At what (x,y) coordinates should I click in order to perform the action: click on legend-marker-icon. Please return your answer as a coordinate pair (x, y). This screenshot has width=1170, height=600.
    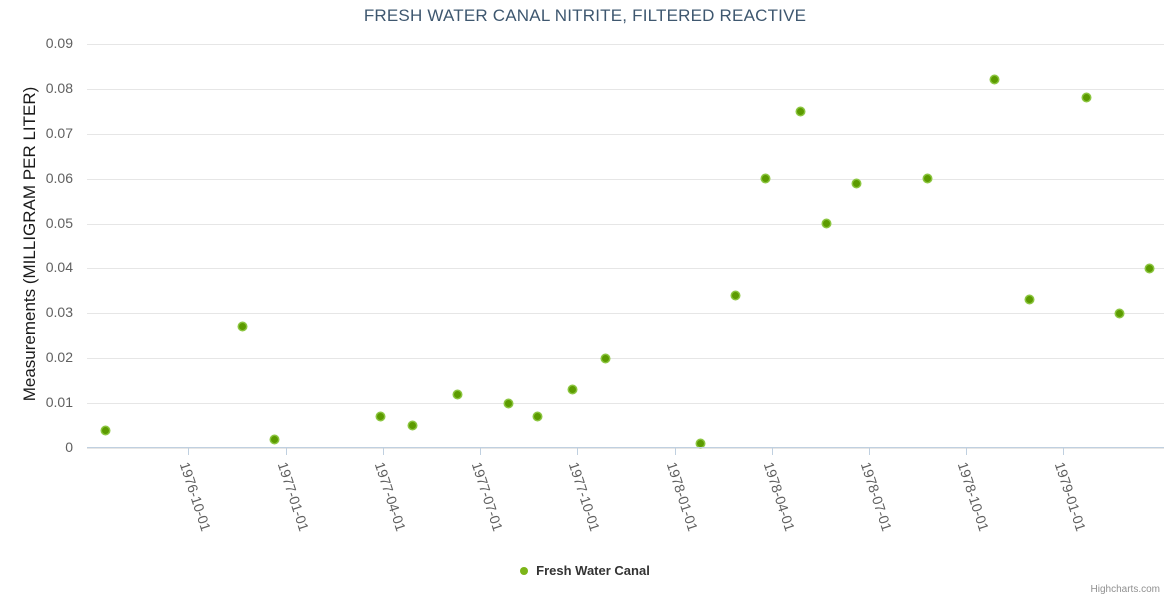
    Looking at the image, I should click on (524, 570).